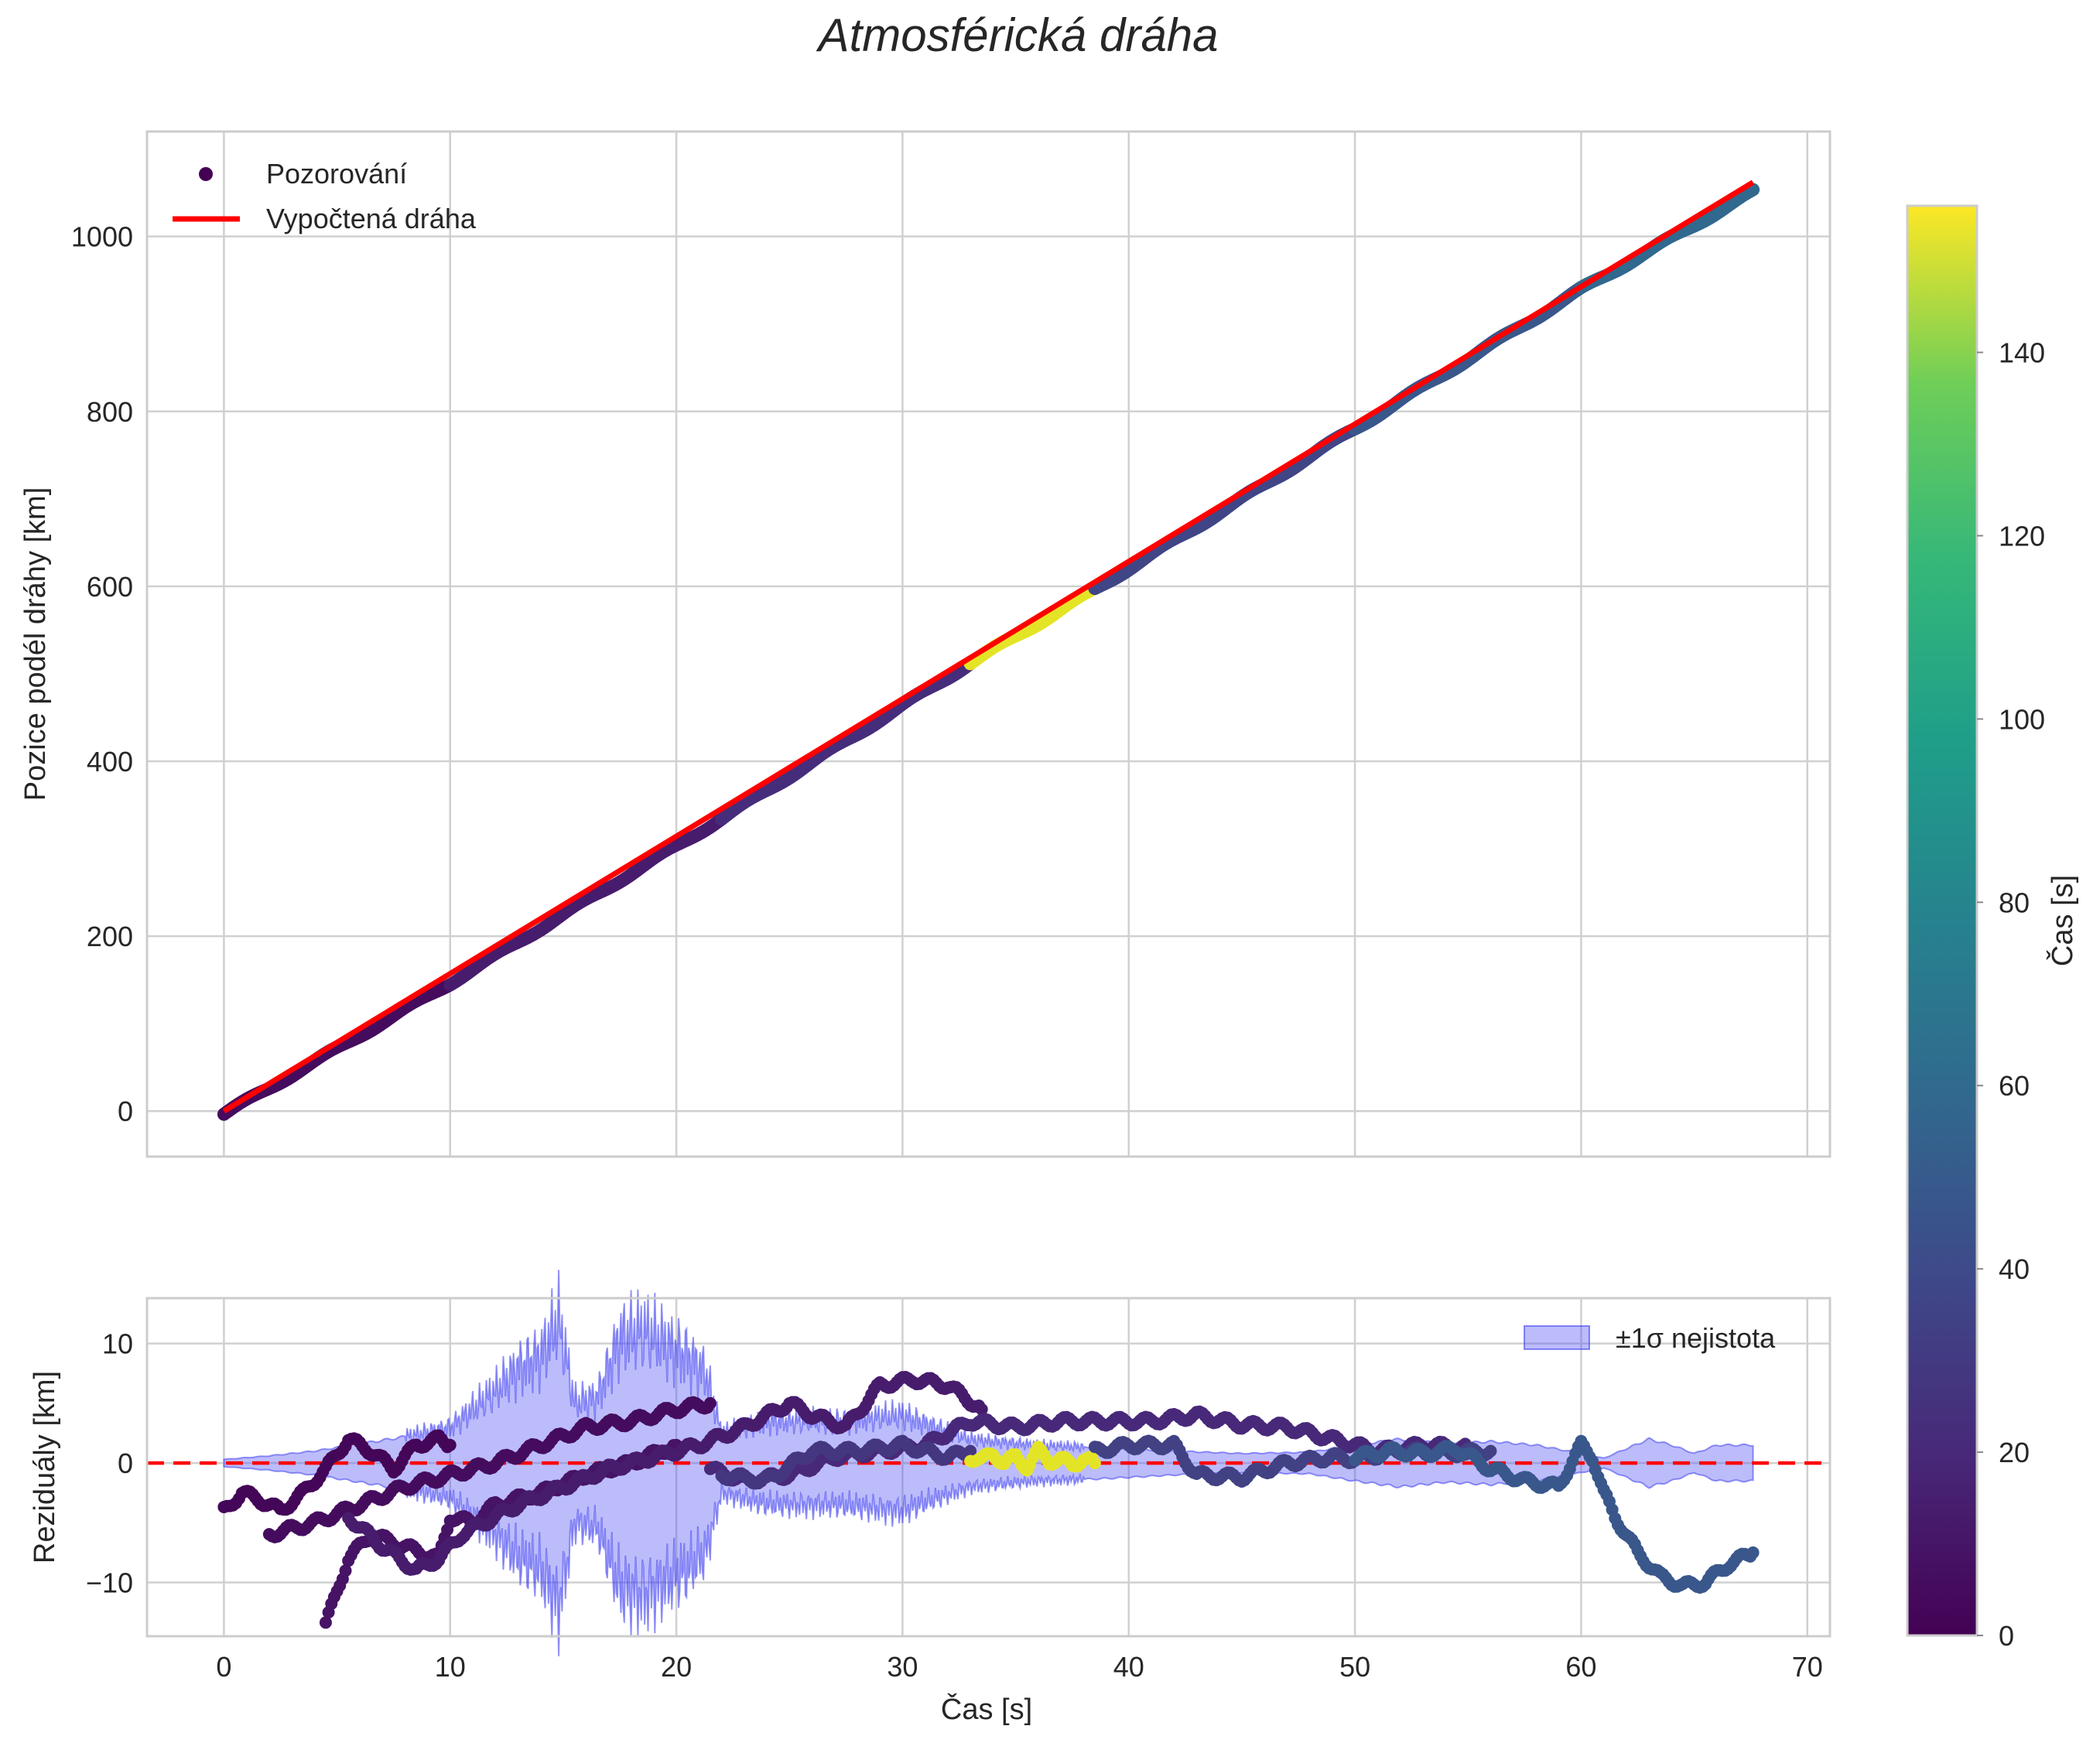 The width and height of the screenshot is (2100, 1743). Describe the element at coordinates (110, 412) in the screenshot. I see `main-y-tick-label: 800` at that location.